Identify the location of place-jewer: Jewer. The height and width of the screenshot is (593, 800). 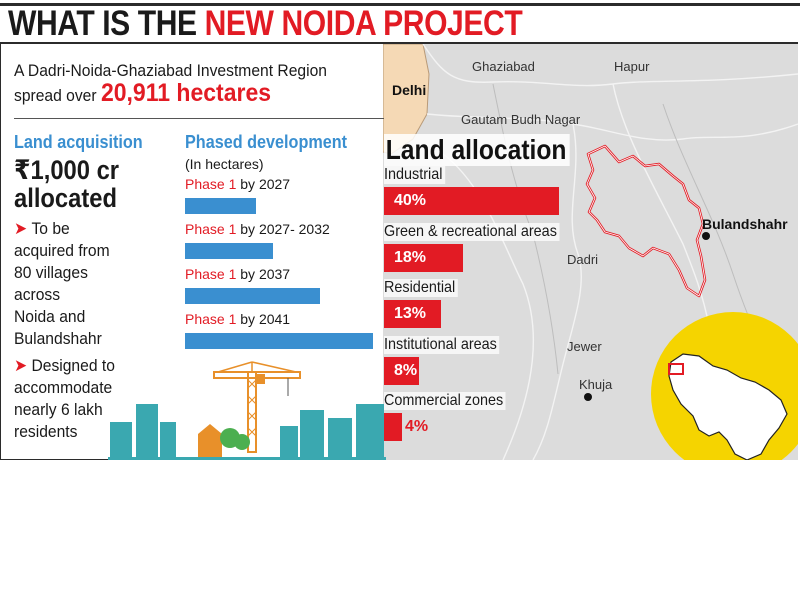
(584, 346).